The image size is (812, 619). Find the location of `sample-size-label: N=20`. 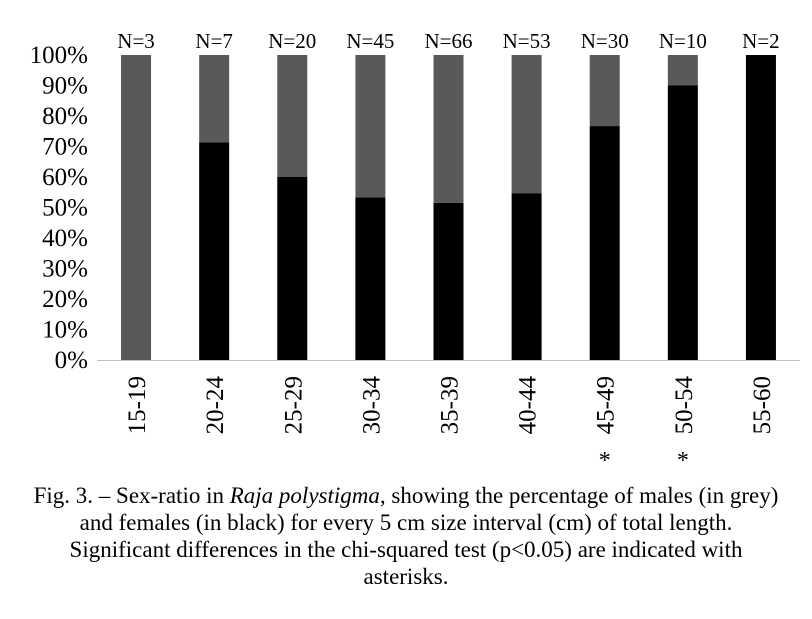

sample-size-label: N=20 is located at coordinates (292, 41).